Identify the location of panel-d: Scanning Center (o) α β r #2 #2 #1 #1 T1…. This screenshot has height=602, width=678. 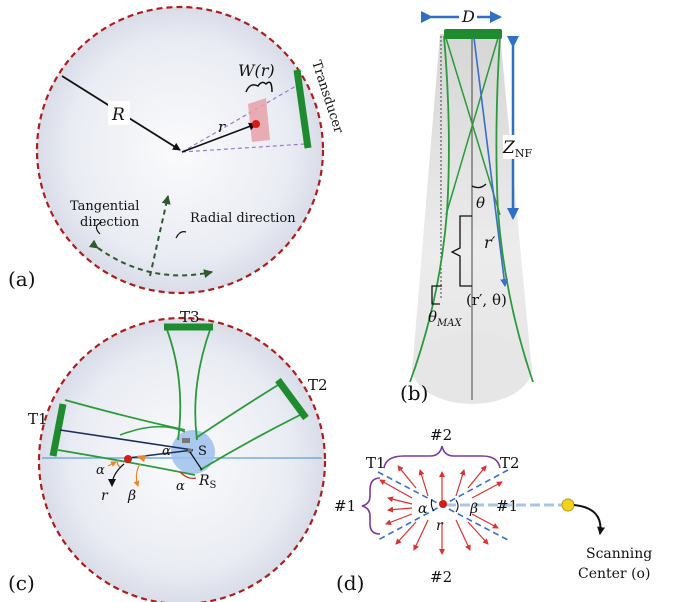
(493, 510).